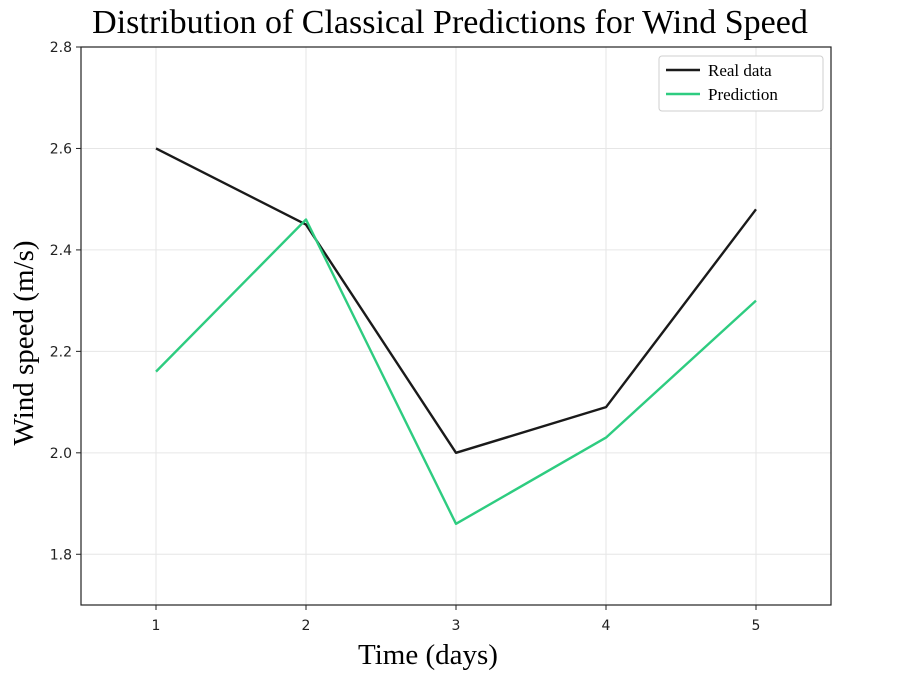  Describe the element at coordinates (61, 454) in the screenshot. I see `y-tick-label: 2.0` at that location.